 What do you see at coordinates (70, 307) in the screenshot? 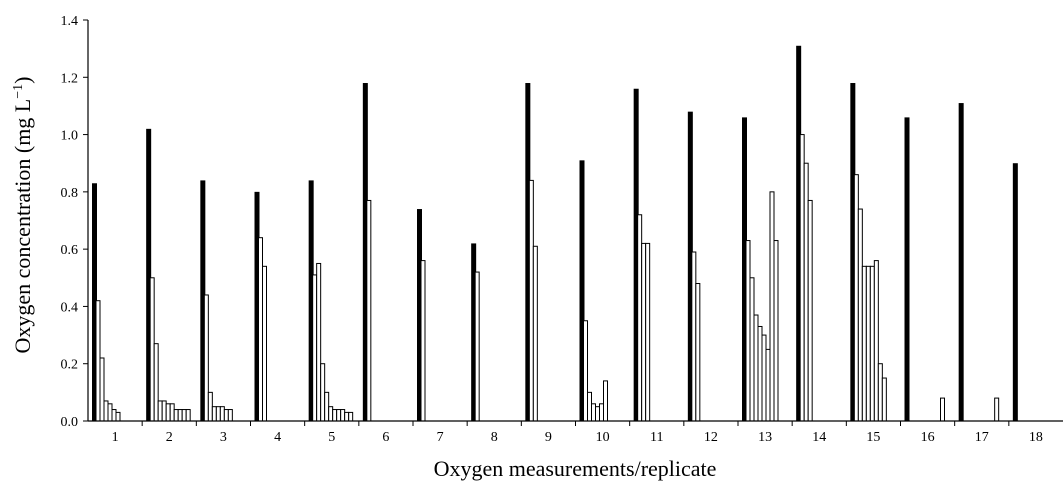
I see `y-tick-label: 0.4` at bounding box center [70, 307].